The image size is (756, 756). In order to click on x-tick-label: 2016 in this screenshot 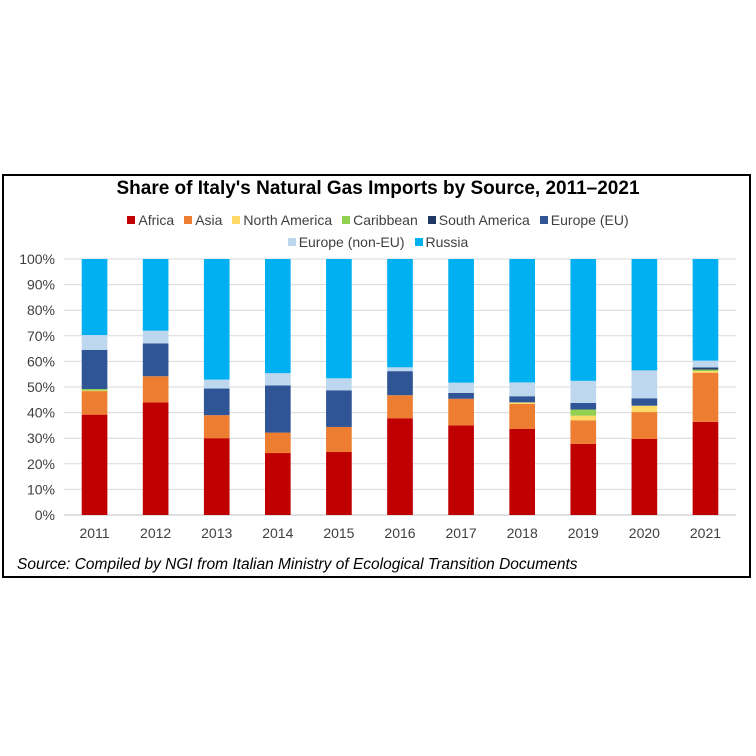, I will do `click(399, 533)`.